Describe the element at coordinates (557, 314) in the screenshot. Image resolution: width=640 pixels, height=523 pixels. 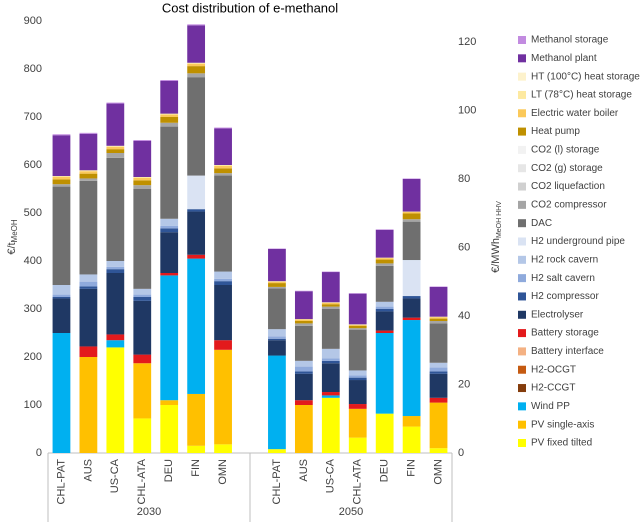
I see `legend-label: Electrolyser` at that location.